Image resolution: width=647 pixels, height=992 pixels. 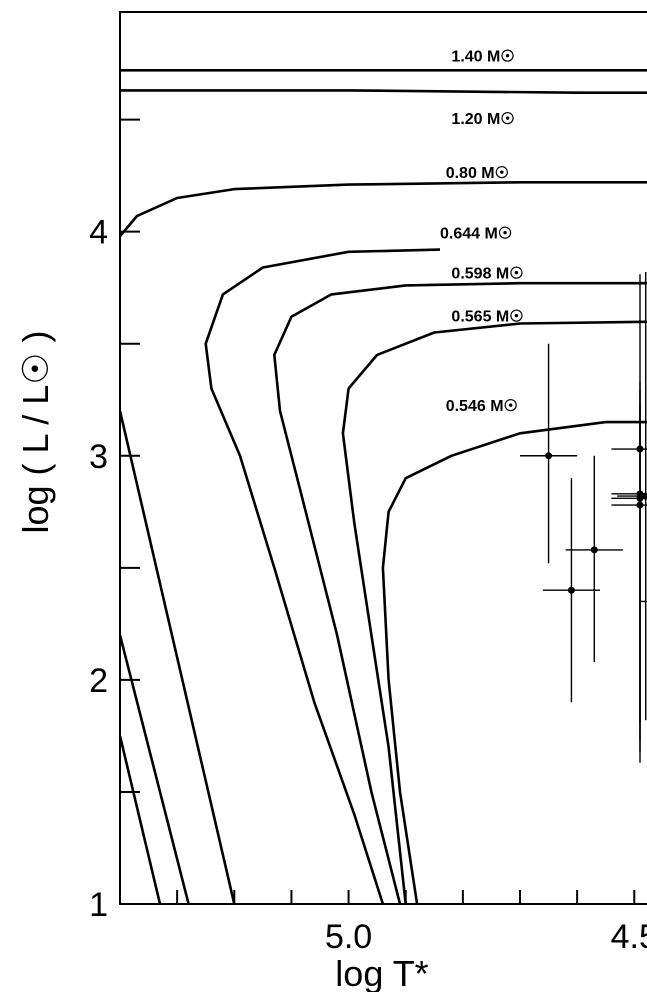 I want to click on track-mass-label: 0.565 M☉, so click(x=487, y=316).